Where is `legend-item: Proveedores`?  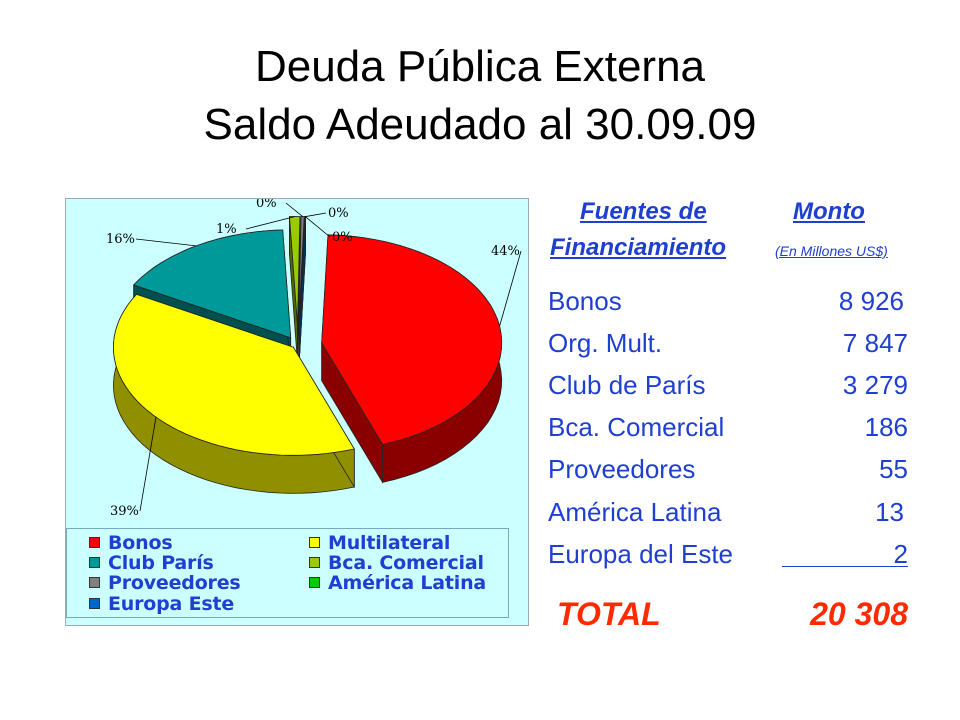 legend-item: Proveedores is located at coordinates (165, 582).